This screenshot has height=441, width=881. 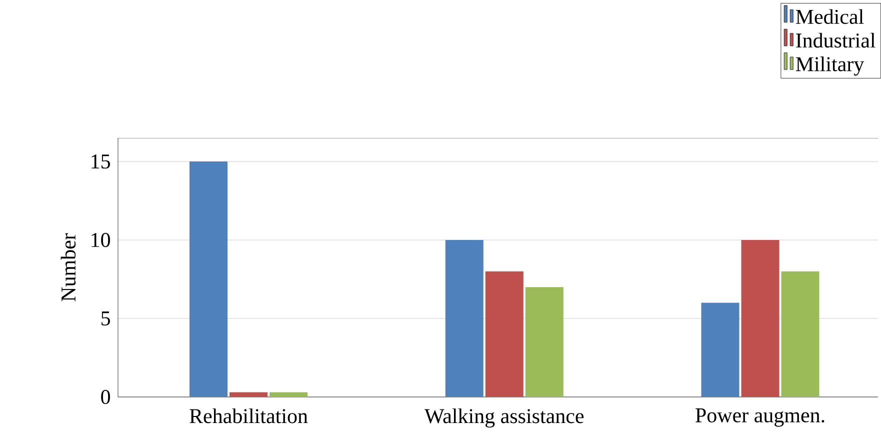 I want to click on y-tick-label: 5, so click(x=106, y=319).